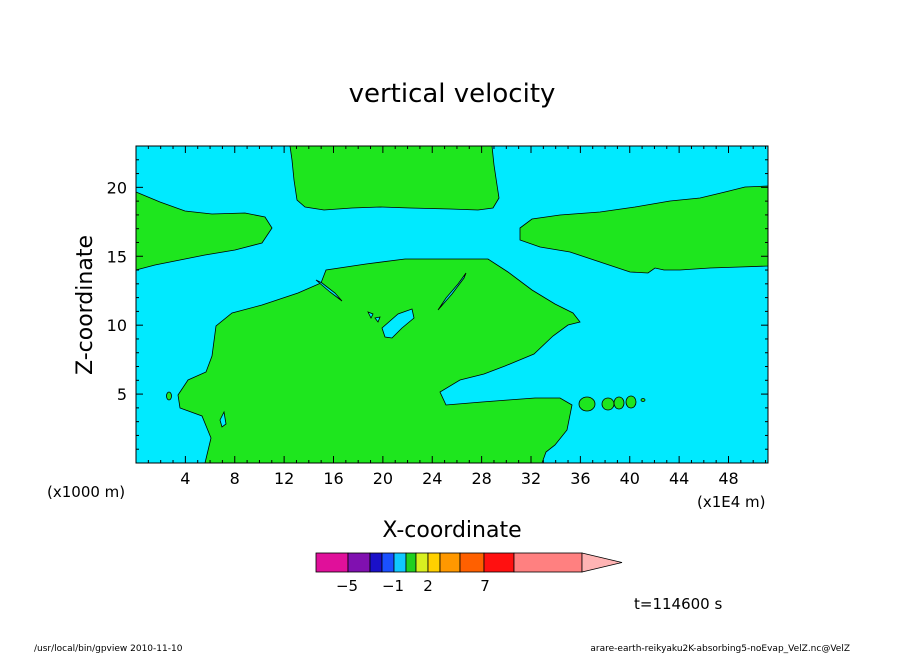 This screenshot has height=654, width=904. What do you see at coordinates (394, 178) in the screenshot?
I see `region-top-center` at bounding box center [394, 178].